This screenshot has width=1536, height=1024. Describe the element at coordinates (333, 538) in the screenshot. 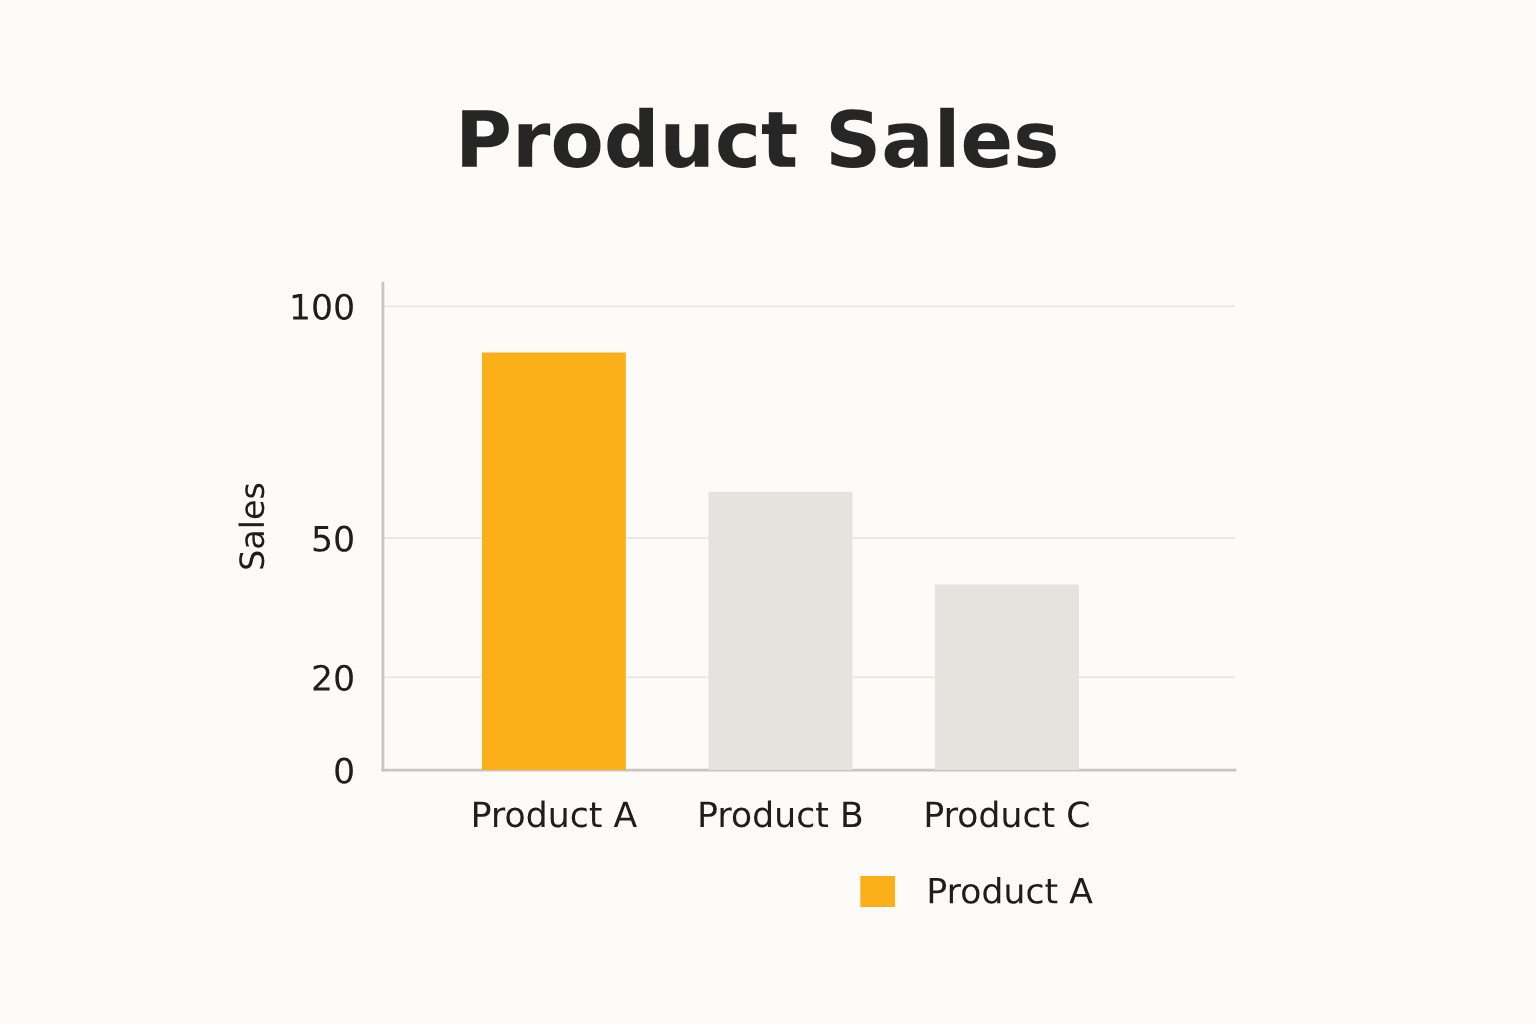

I see `y-tick-label: 50` at that location.